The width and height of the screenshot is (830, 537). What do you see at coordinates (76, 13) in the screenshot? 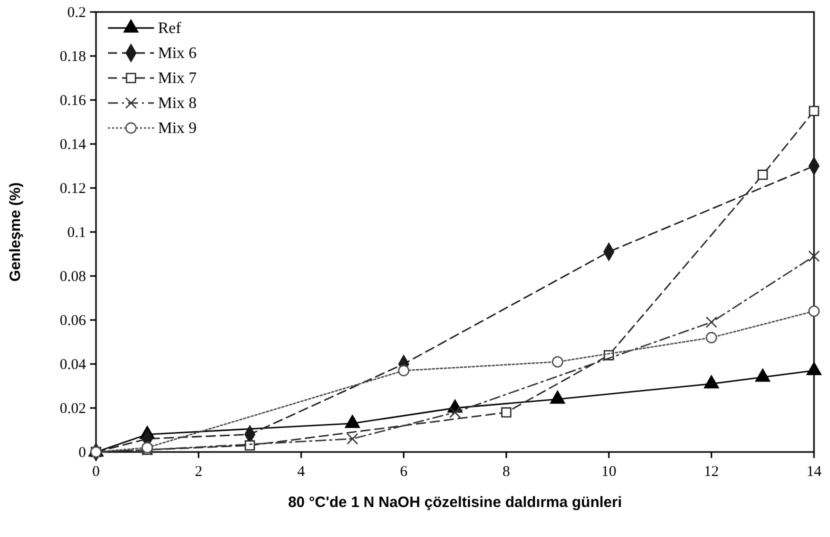
I see `y-tick-label: 0.2` at bounding box center [76, 13].